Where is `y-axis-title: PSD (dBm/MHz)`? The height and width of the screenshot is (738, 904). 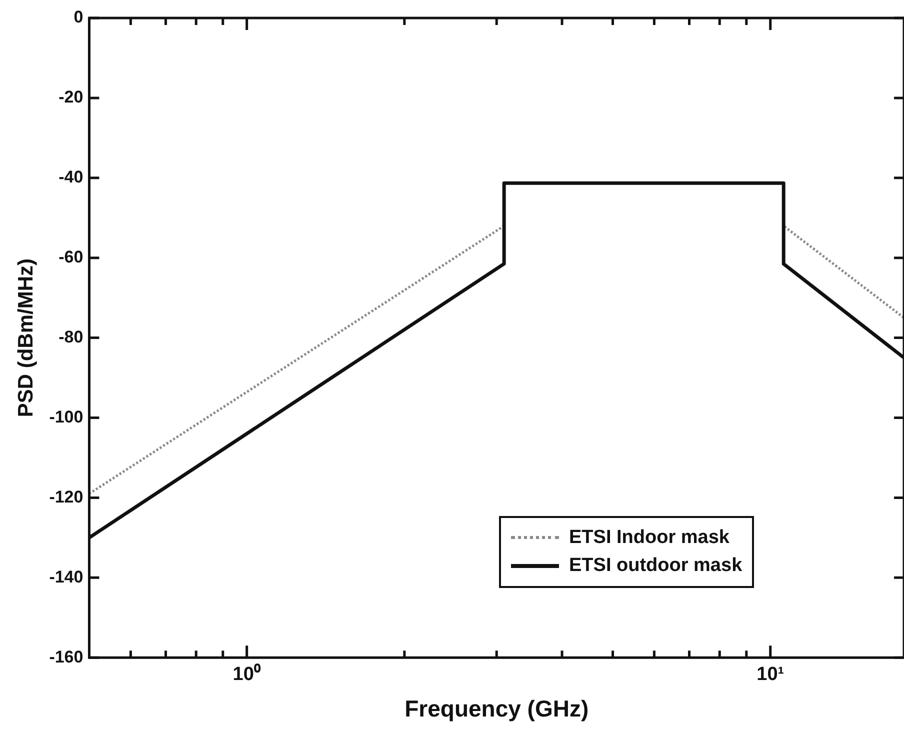 y-axis-title: PSD (dBm/MHz) is located at coordinates (26, 338).